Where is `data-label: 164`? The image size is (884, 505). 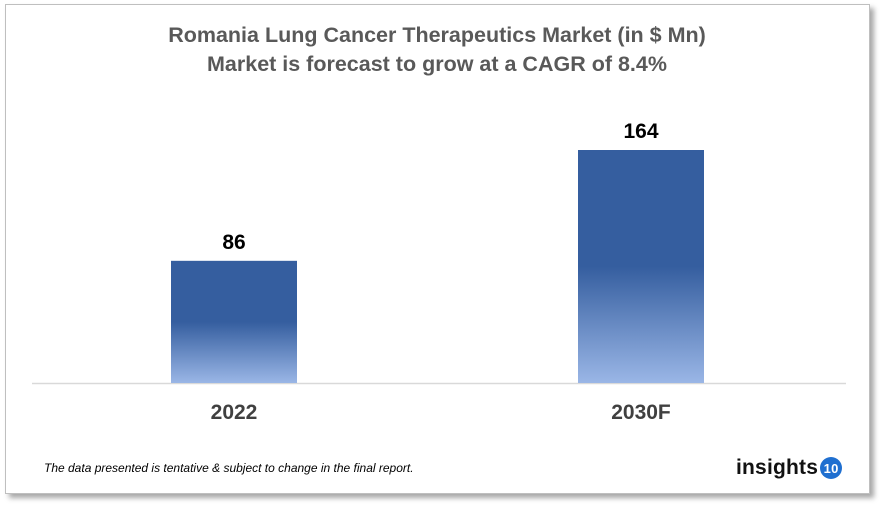
data-label: 164 is located at coordinates (640, 131).